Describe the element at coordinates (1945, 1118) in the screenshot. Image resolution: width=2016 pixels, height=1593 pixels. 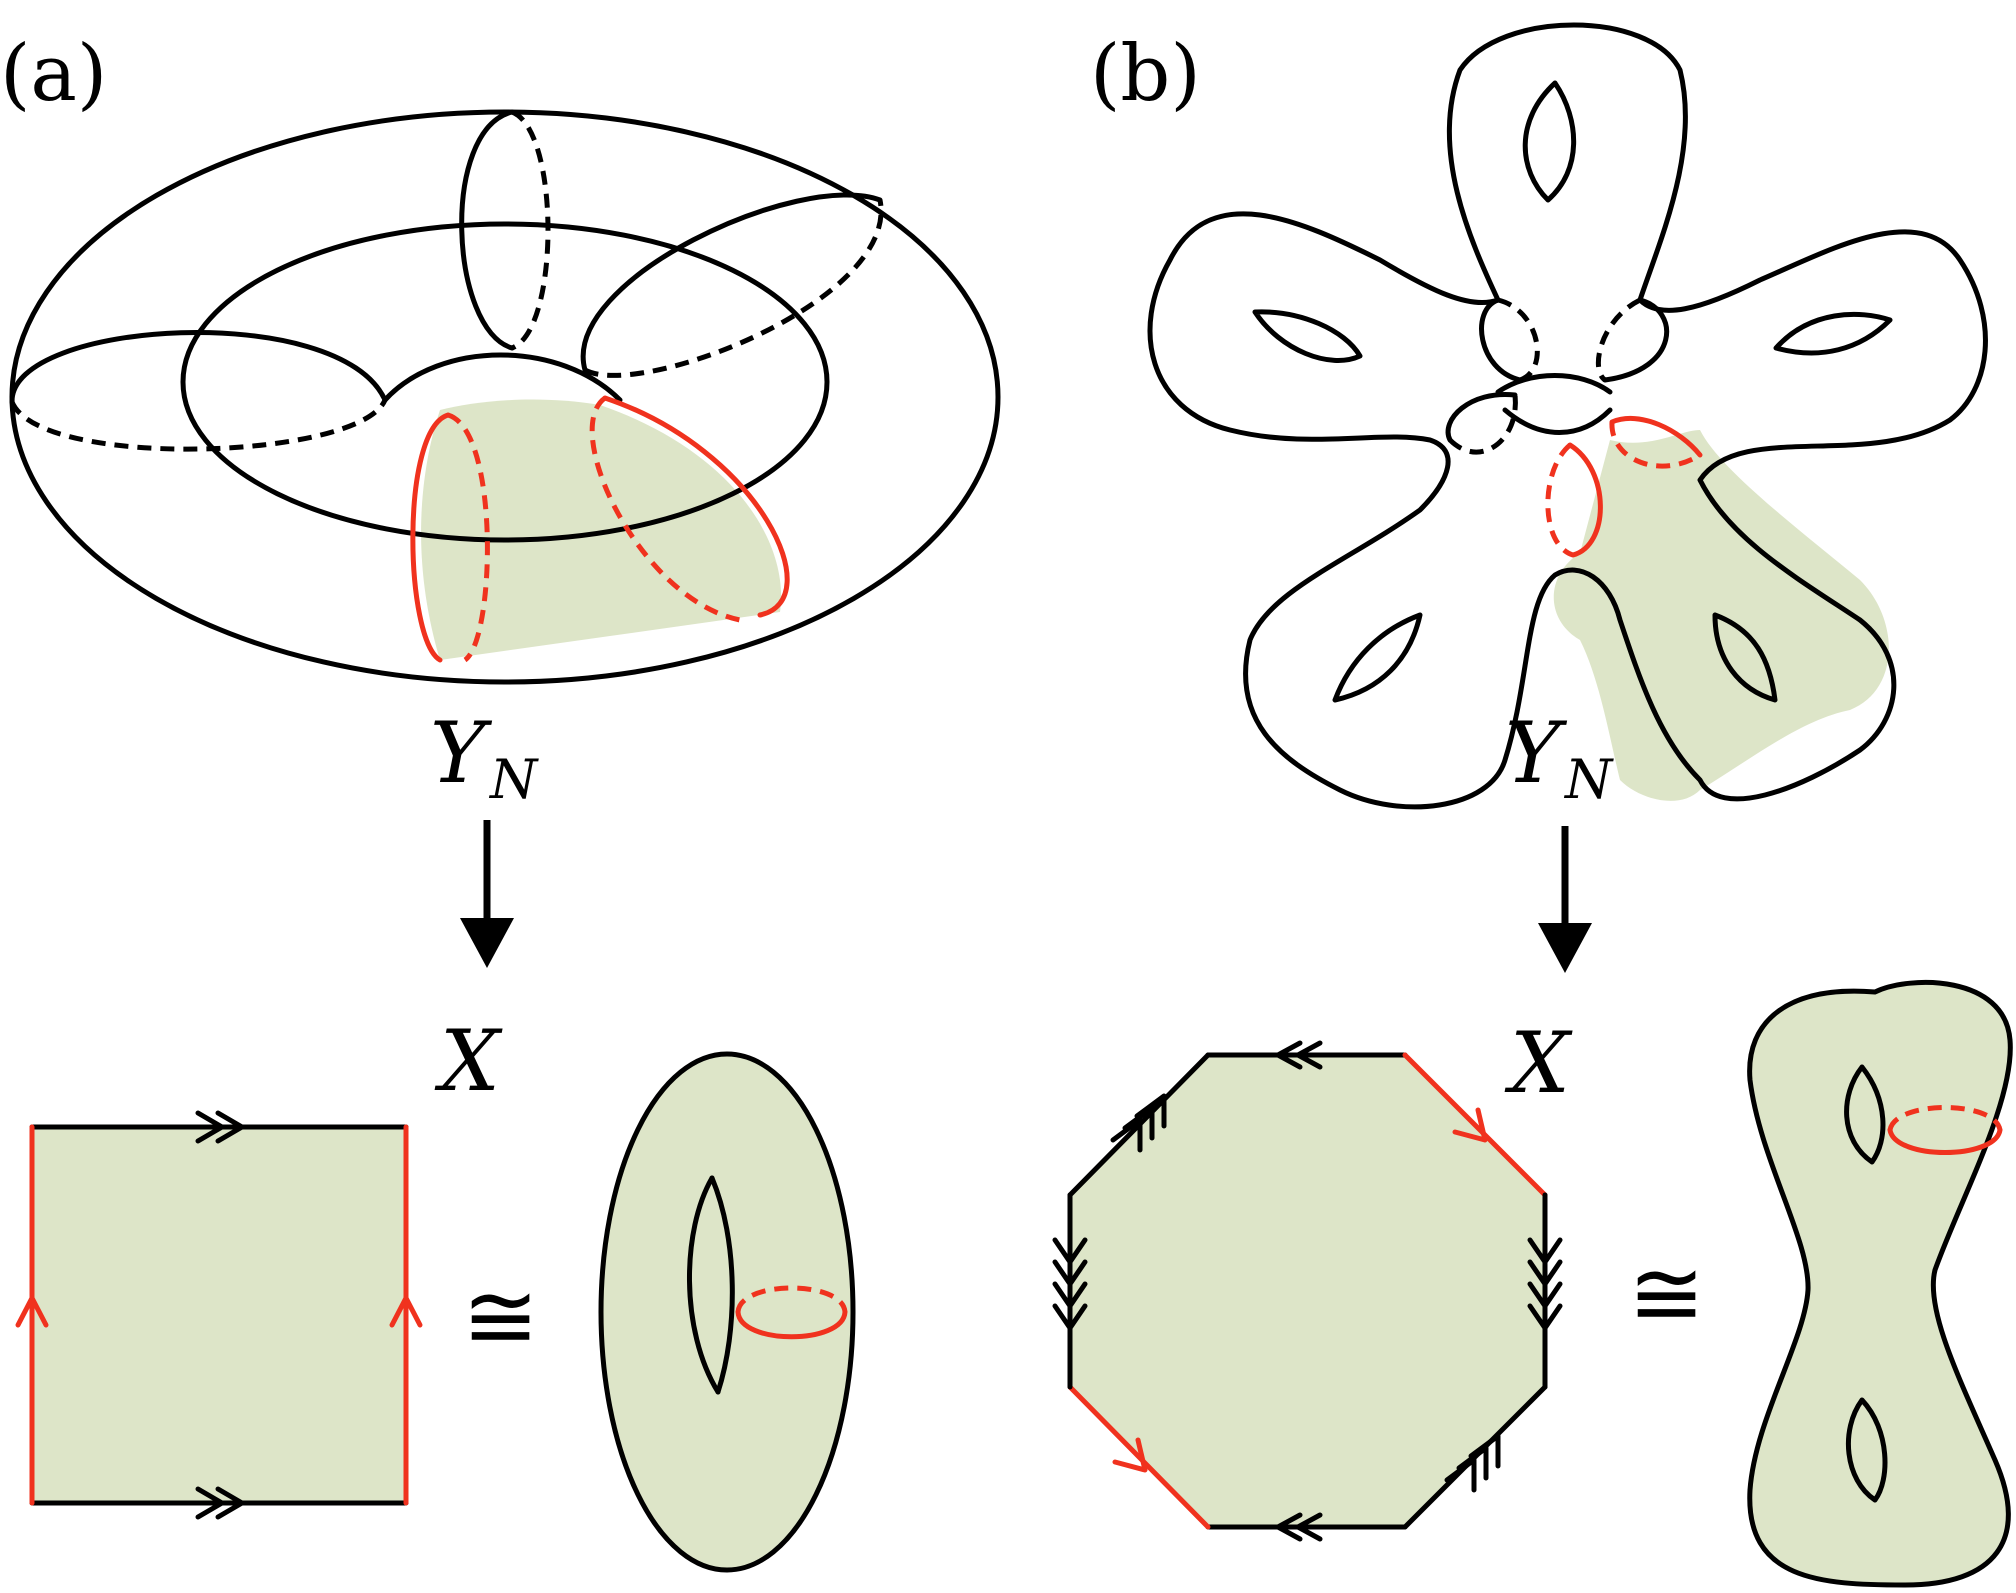
I see `genus-two-cycle-back` at that location.